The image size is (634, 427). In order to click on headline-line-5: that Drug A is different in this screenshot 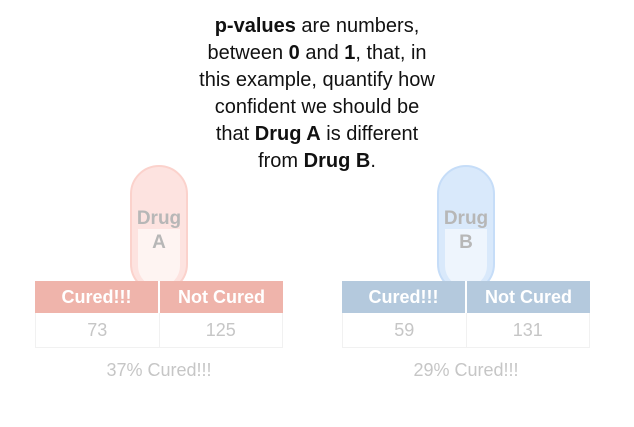, I will do `click(317, 134)`.